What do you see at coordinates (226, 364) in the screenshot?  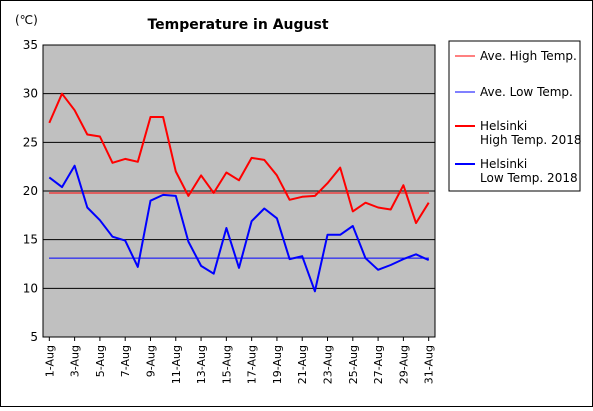 I see `x-tick-label: 15-Aug` at bounding box center [226, 364].